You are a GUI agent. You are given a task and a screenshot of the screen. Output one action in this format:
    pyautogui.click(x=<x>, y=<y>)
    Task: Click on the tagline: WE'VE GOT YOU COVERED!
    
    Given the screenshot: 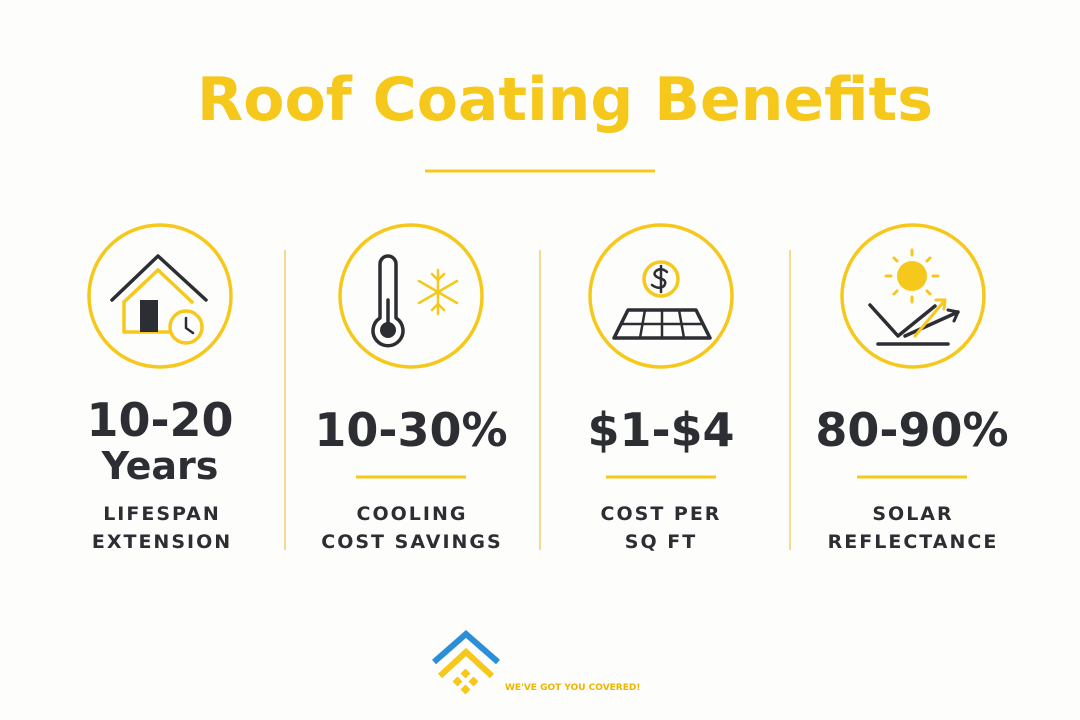 What is the action you would take?
    pyautogui.click(x=572, y=688)
    